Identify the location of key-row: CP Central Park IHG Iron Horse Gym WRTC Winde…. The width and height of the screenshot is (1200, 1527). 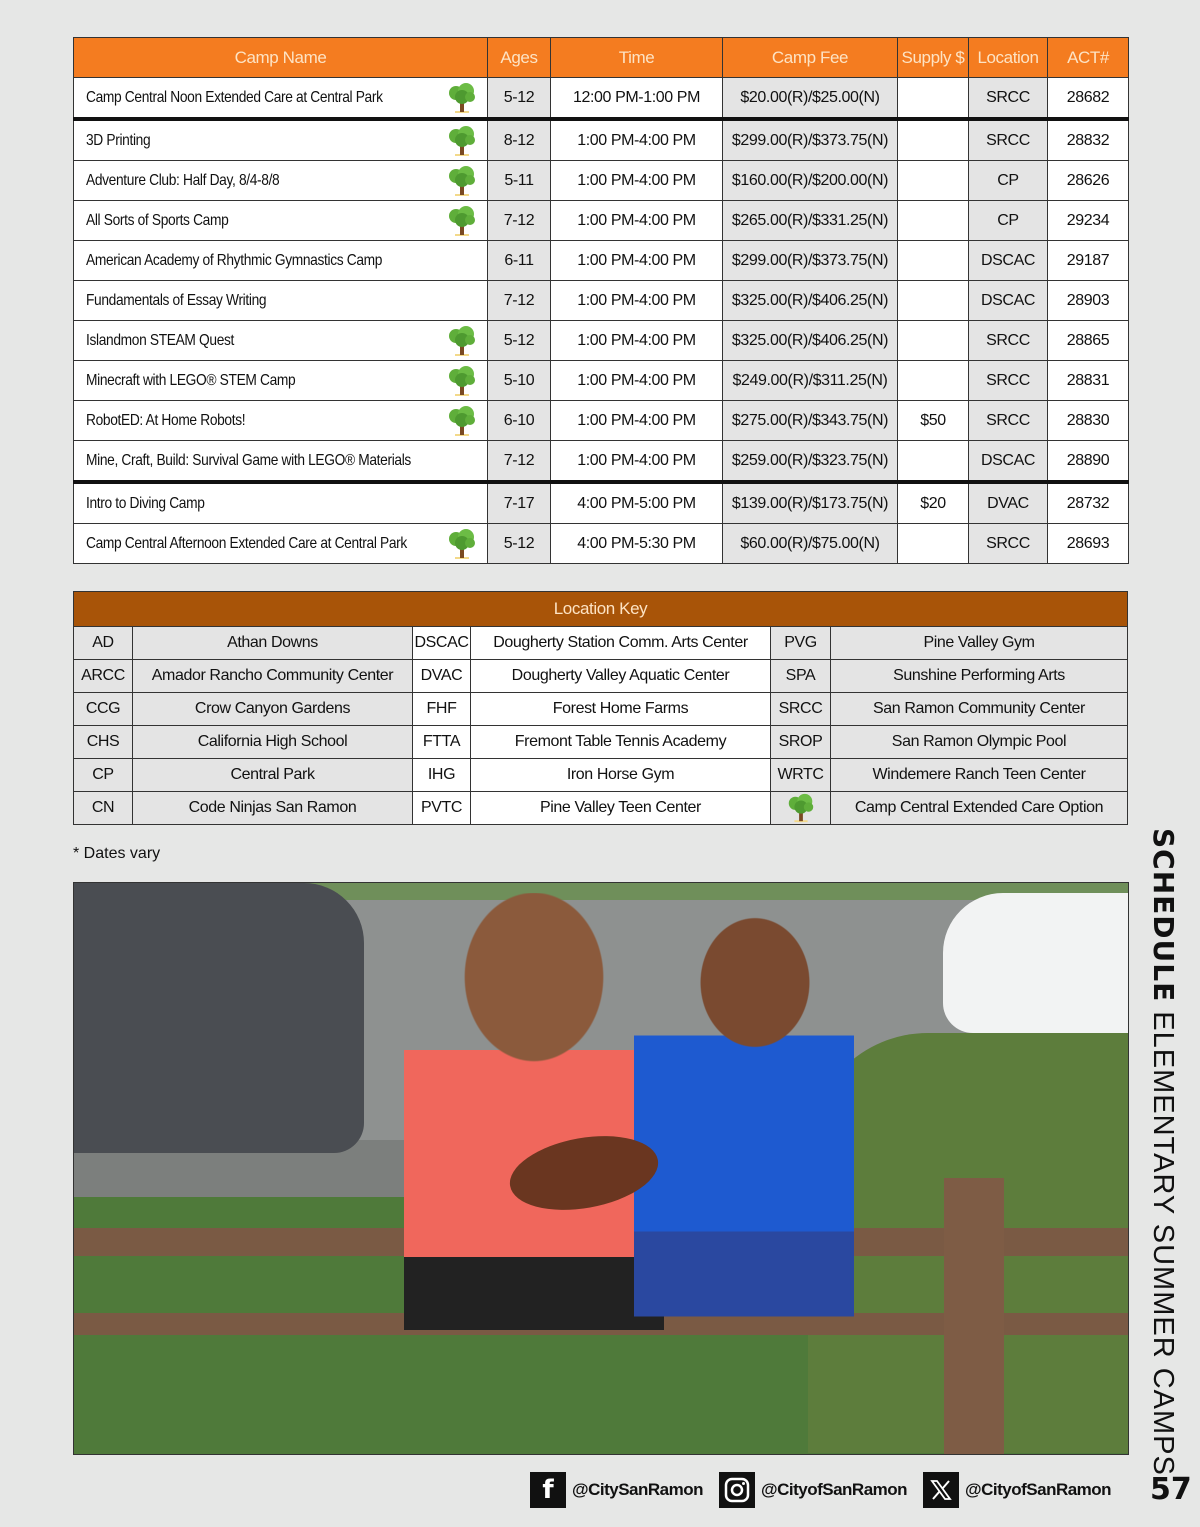
(600, 775).